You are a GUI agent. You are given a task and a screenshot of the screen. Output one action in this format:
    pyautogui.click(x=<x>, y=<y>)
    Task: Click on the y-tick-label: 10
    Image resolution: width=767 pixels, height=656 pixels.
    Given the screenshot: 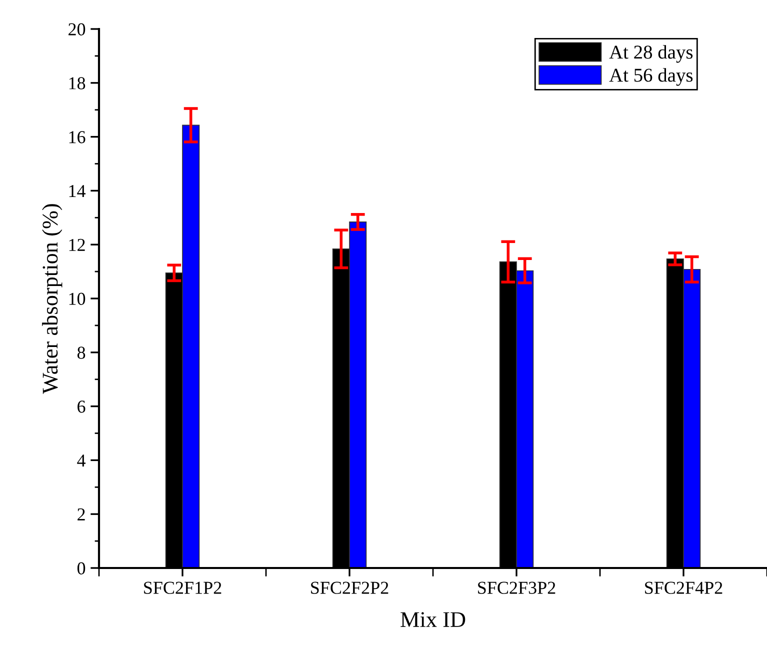 What is the action you would take?
    pyautogui.click(x=77, y=298)
    